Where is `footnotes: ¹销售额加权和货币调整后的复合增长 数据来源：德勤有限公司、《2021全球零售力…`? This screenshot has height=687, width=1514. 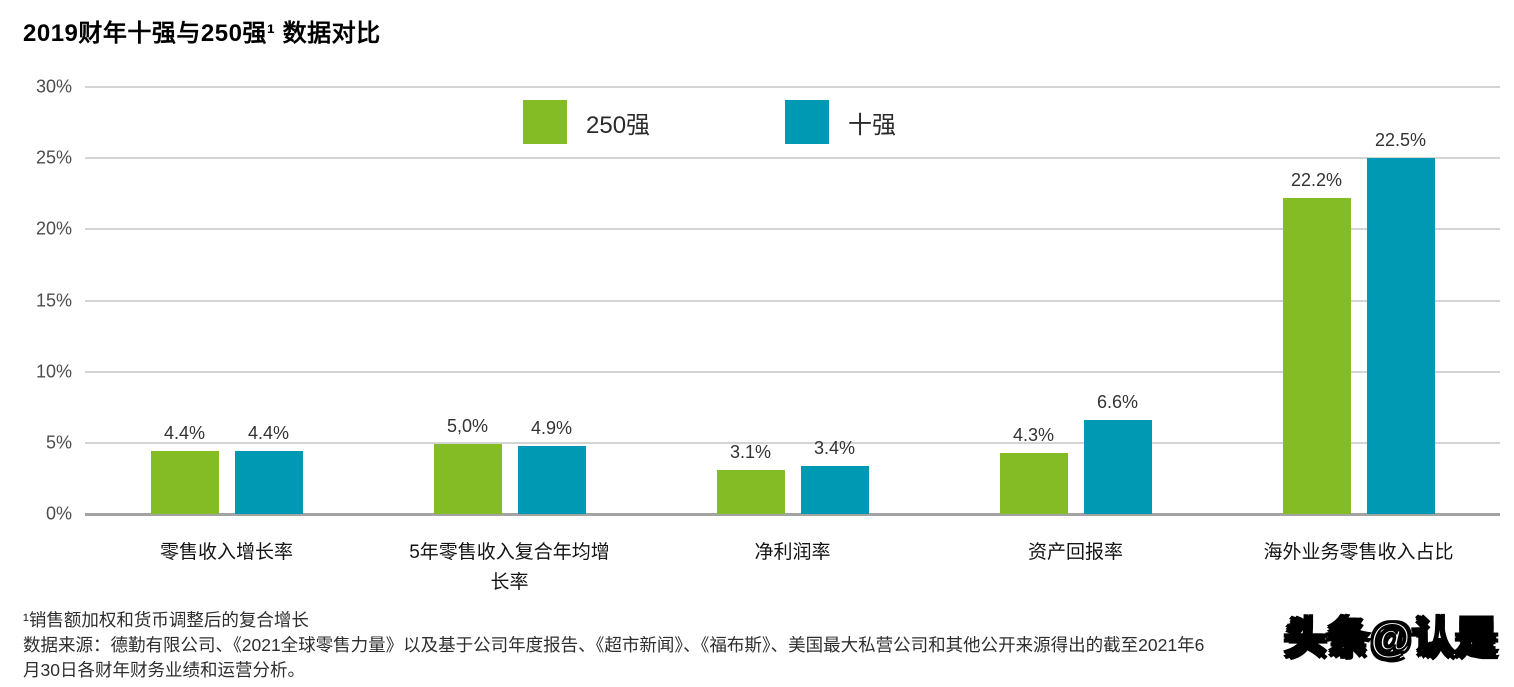 footnotes: ¹销售额加权和货币调整后的复合增长 数据来源：德勤有限公司、《2021全球零售力… is located at coordinates (758, 645).